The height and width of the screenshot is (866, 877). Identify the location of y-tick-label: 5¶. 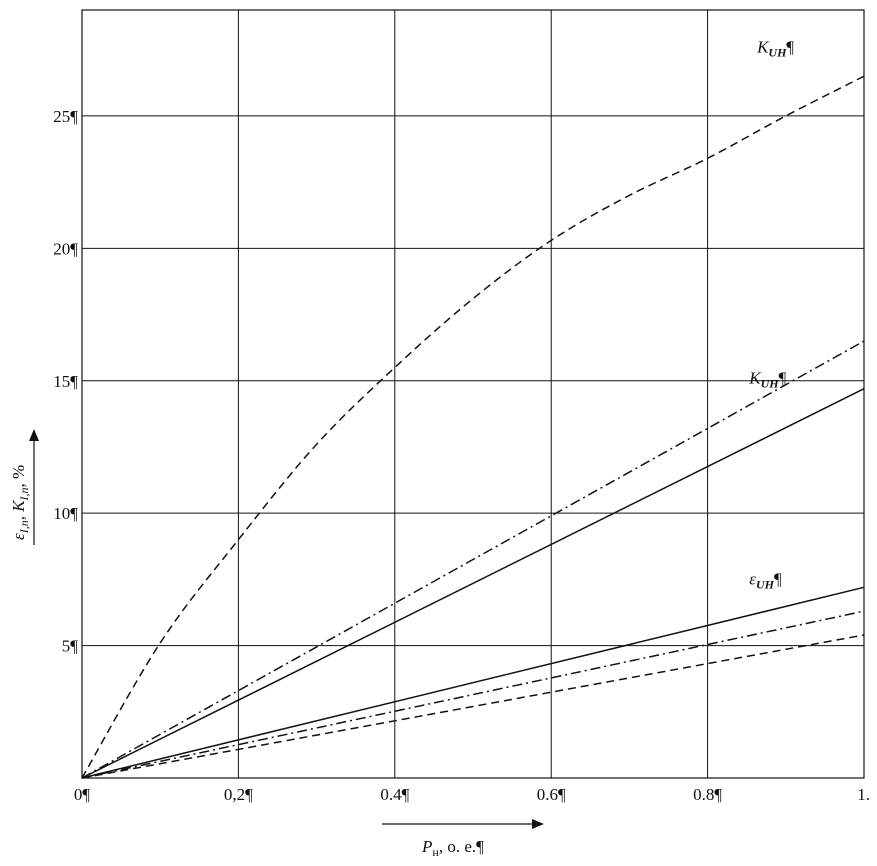
(70, 646).